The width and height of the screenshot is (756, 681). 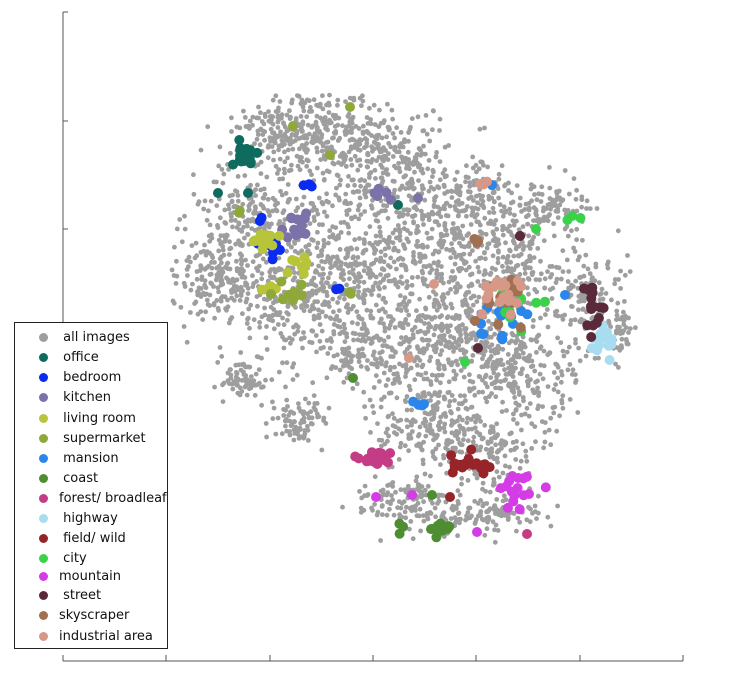 What do you see at coordinates (398, 205) in the screenshot?
I see `office-point` at bounding box center [398, 205].